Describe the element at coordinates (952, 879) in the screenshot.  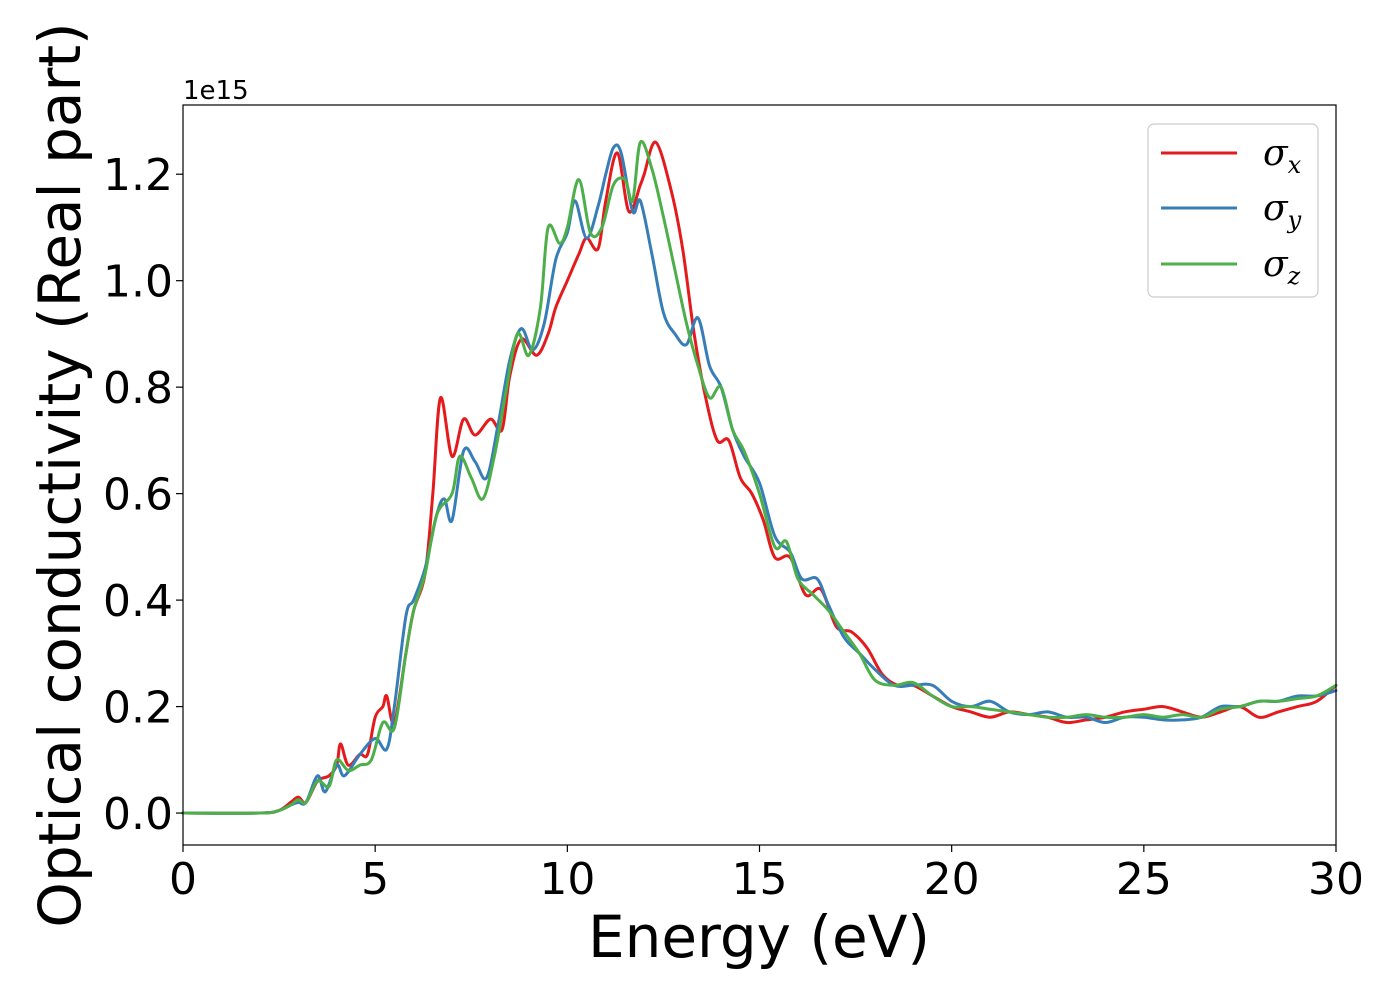
I see `x-tick-label: 20` at that location.